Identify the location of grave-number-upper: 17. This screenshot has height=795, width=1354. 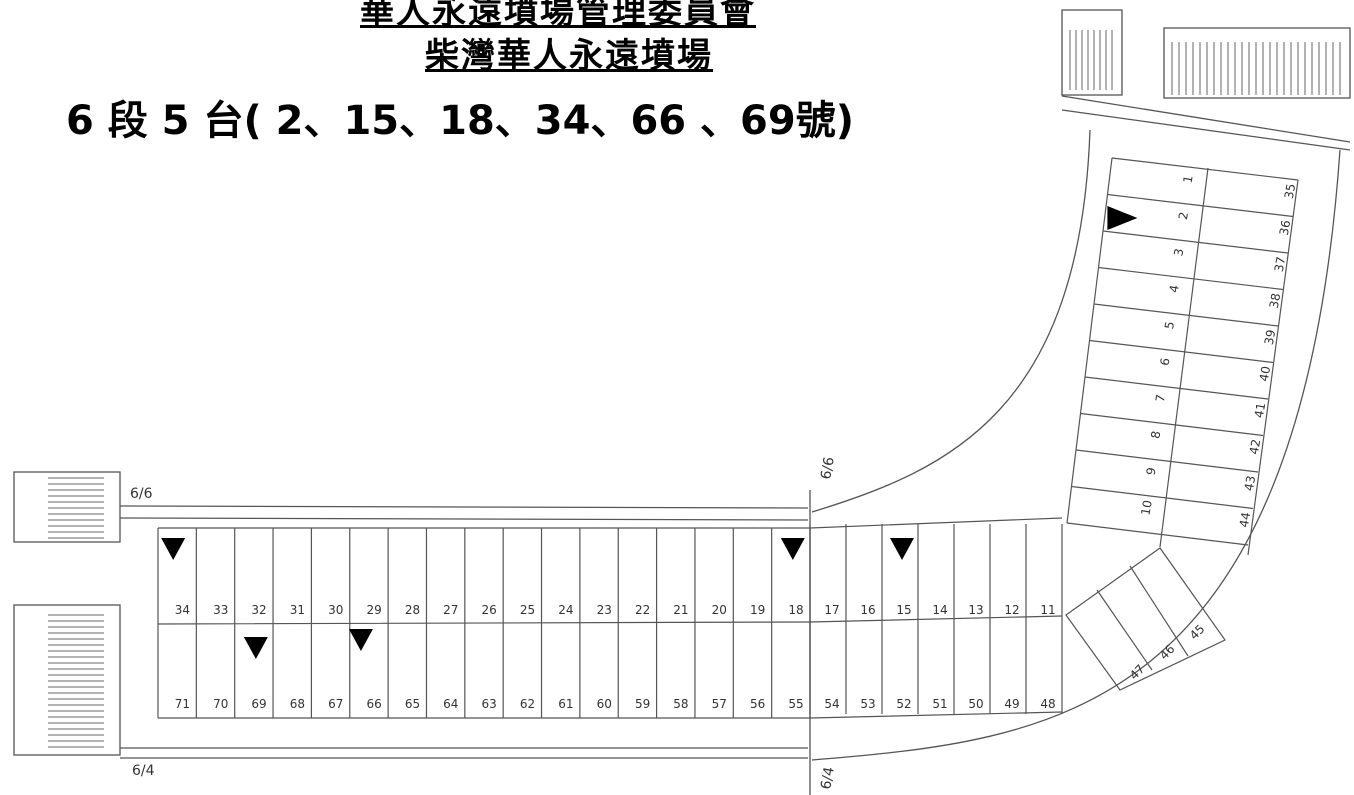
(831, 610).